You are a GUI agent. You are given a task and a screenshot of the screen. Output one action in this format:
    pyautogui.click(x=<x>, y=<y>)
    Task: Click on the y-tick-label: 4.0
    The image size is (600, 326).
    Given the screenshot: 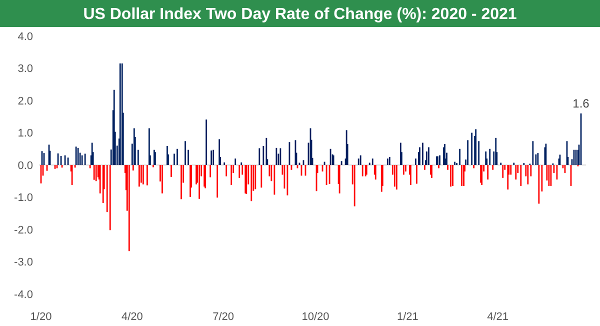 What is the action you would take?
    pyautogui.click(x=25, y=36)
    